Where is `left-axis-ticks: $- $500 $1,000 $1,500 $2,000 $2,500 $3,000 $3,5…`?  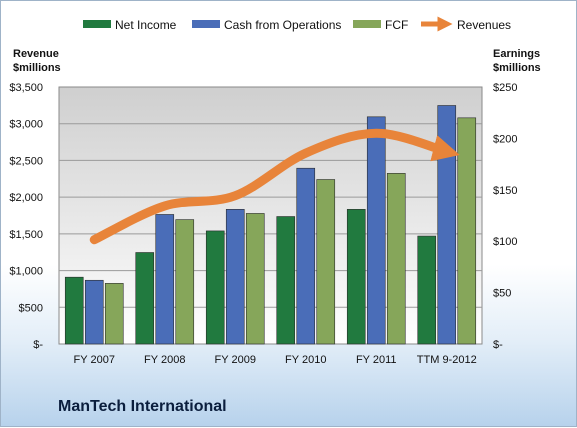 left-axis-ticks: $- $500 $1,000 $1,500 $2,000 $2,500 $3,000 $3,5… is located at coordinates (26, 216).